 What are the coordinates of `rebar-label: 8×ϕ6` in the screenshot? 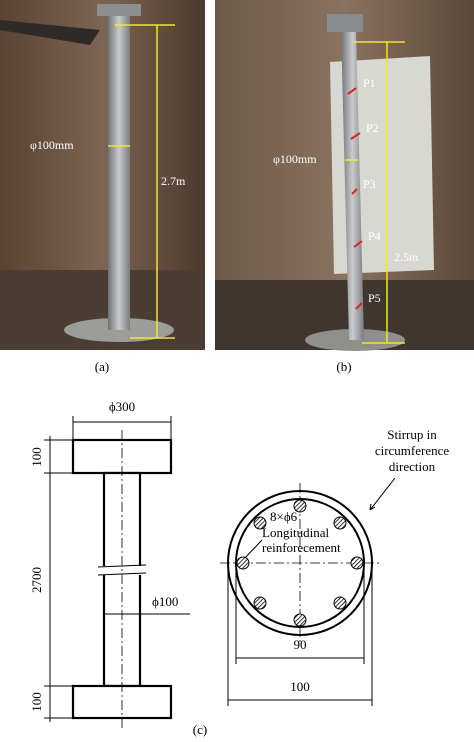 It's located at (284, 516).